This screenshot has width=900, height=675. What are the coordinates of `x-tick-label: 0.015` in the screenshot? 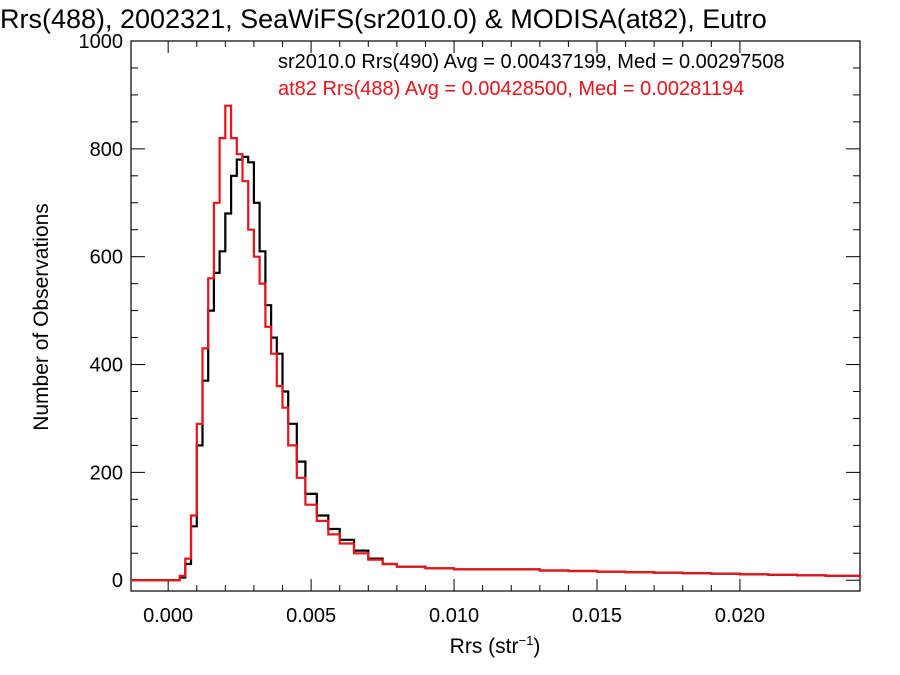 It's located at (597, 616).